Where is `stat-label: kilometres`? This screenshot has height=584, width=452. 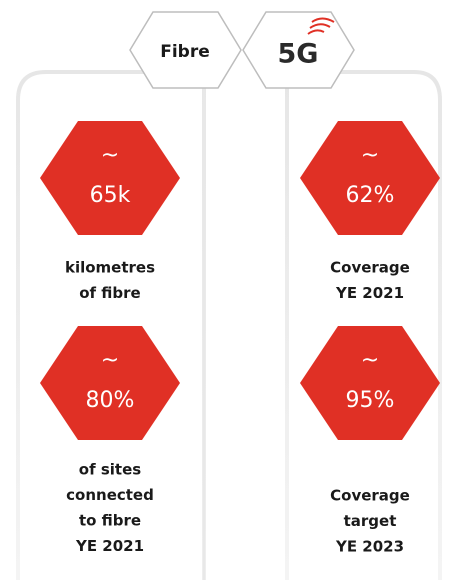 stat-label: kilometres is located at coordinates (110, 268).